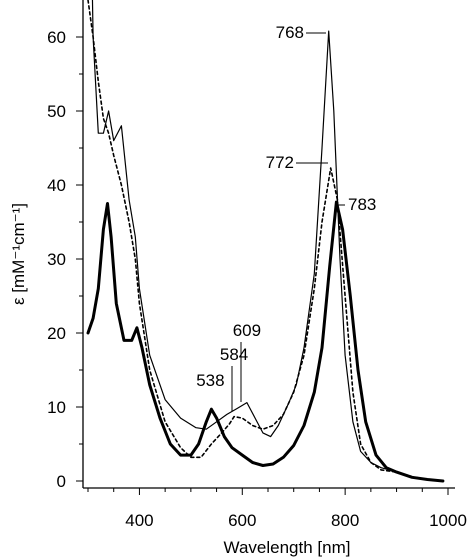 This screenshot has height=559, width=474. I want to click on y-tick-label: 40, so click(56, 185).